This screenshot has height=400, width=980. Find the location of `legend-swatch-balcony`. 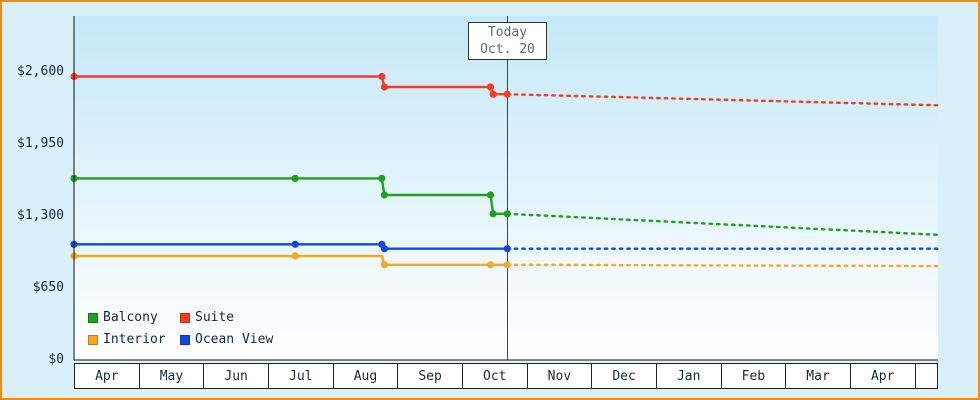

legend-swatch-balcony is located at coordinates (93, 317).